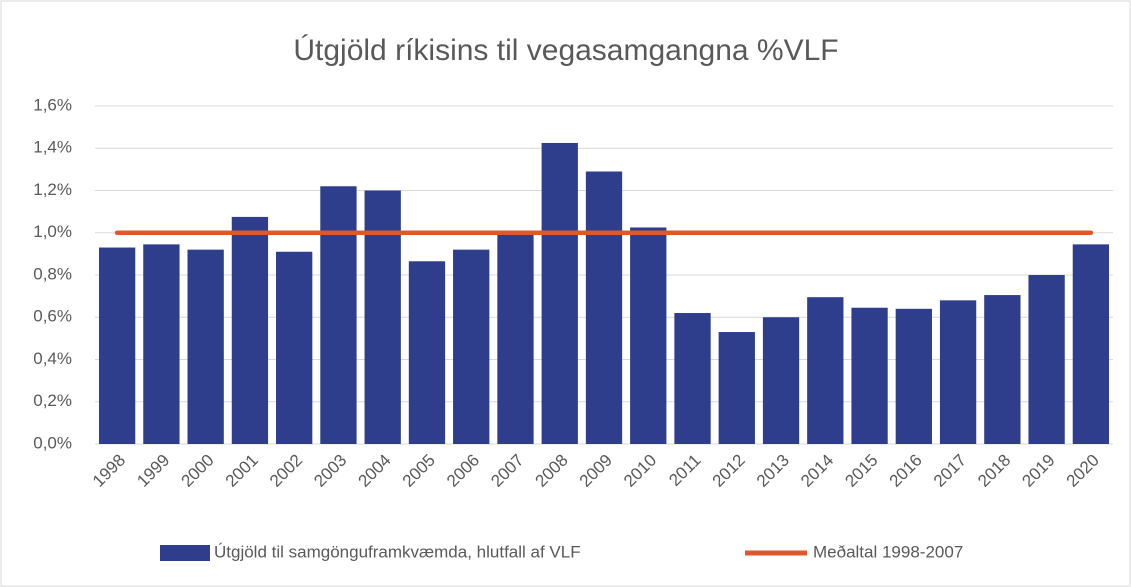 This screenshot has width=1131, height=587. What do you see at coordinates (52, 442) in the screenshot?
I see `y-tick-label: 0,0%` at bounding box center [52, 442].